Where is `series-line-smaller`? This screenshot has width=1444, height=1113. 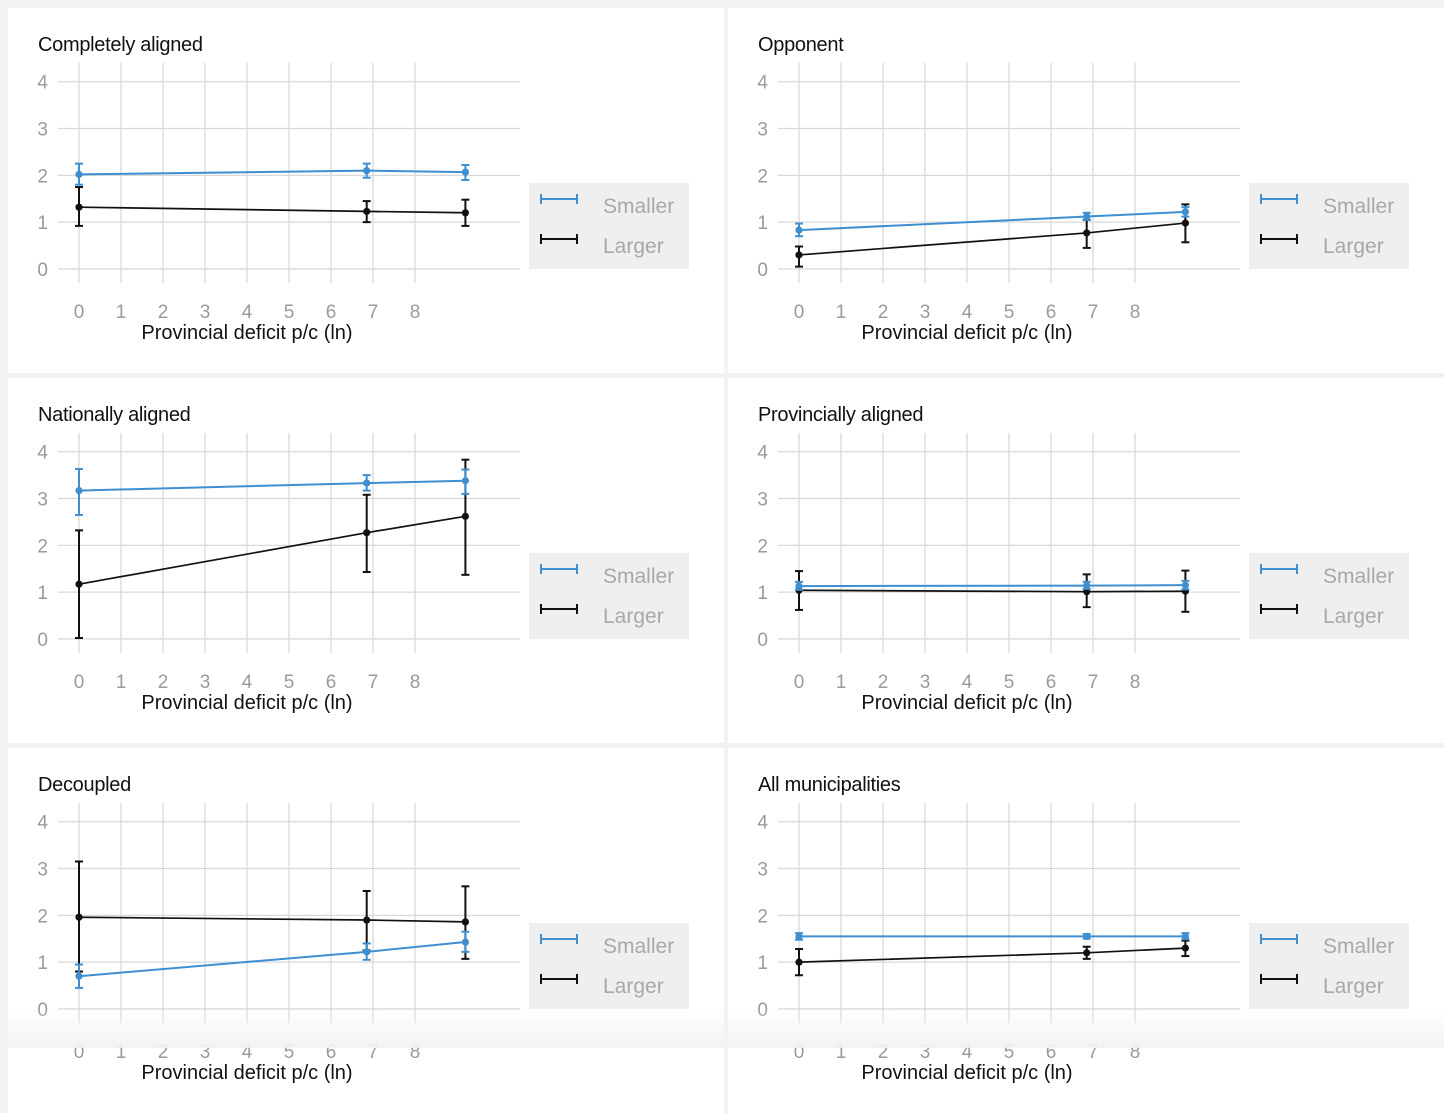
series-line-smaller is located at coordinates (272, 485).